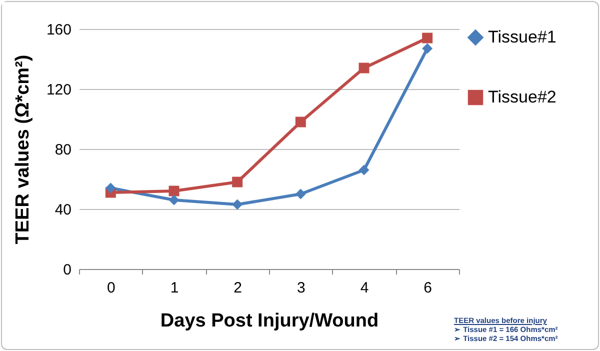 The height and width of the screenshot is (351, 600). What do you see at coordinates (238, 288) in the screenshot?
I see `x-tick-label: 2` at bounding box center [238, 288].